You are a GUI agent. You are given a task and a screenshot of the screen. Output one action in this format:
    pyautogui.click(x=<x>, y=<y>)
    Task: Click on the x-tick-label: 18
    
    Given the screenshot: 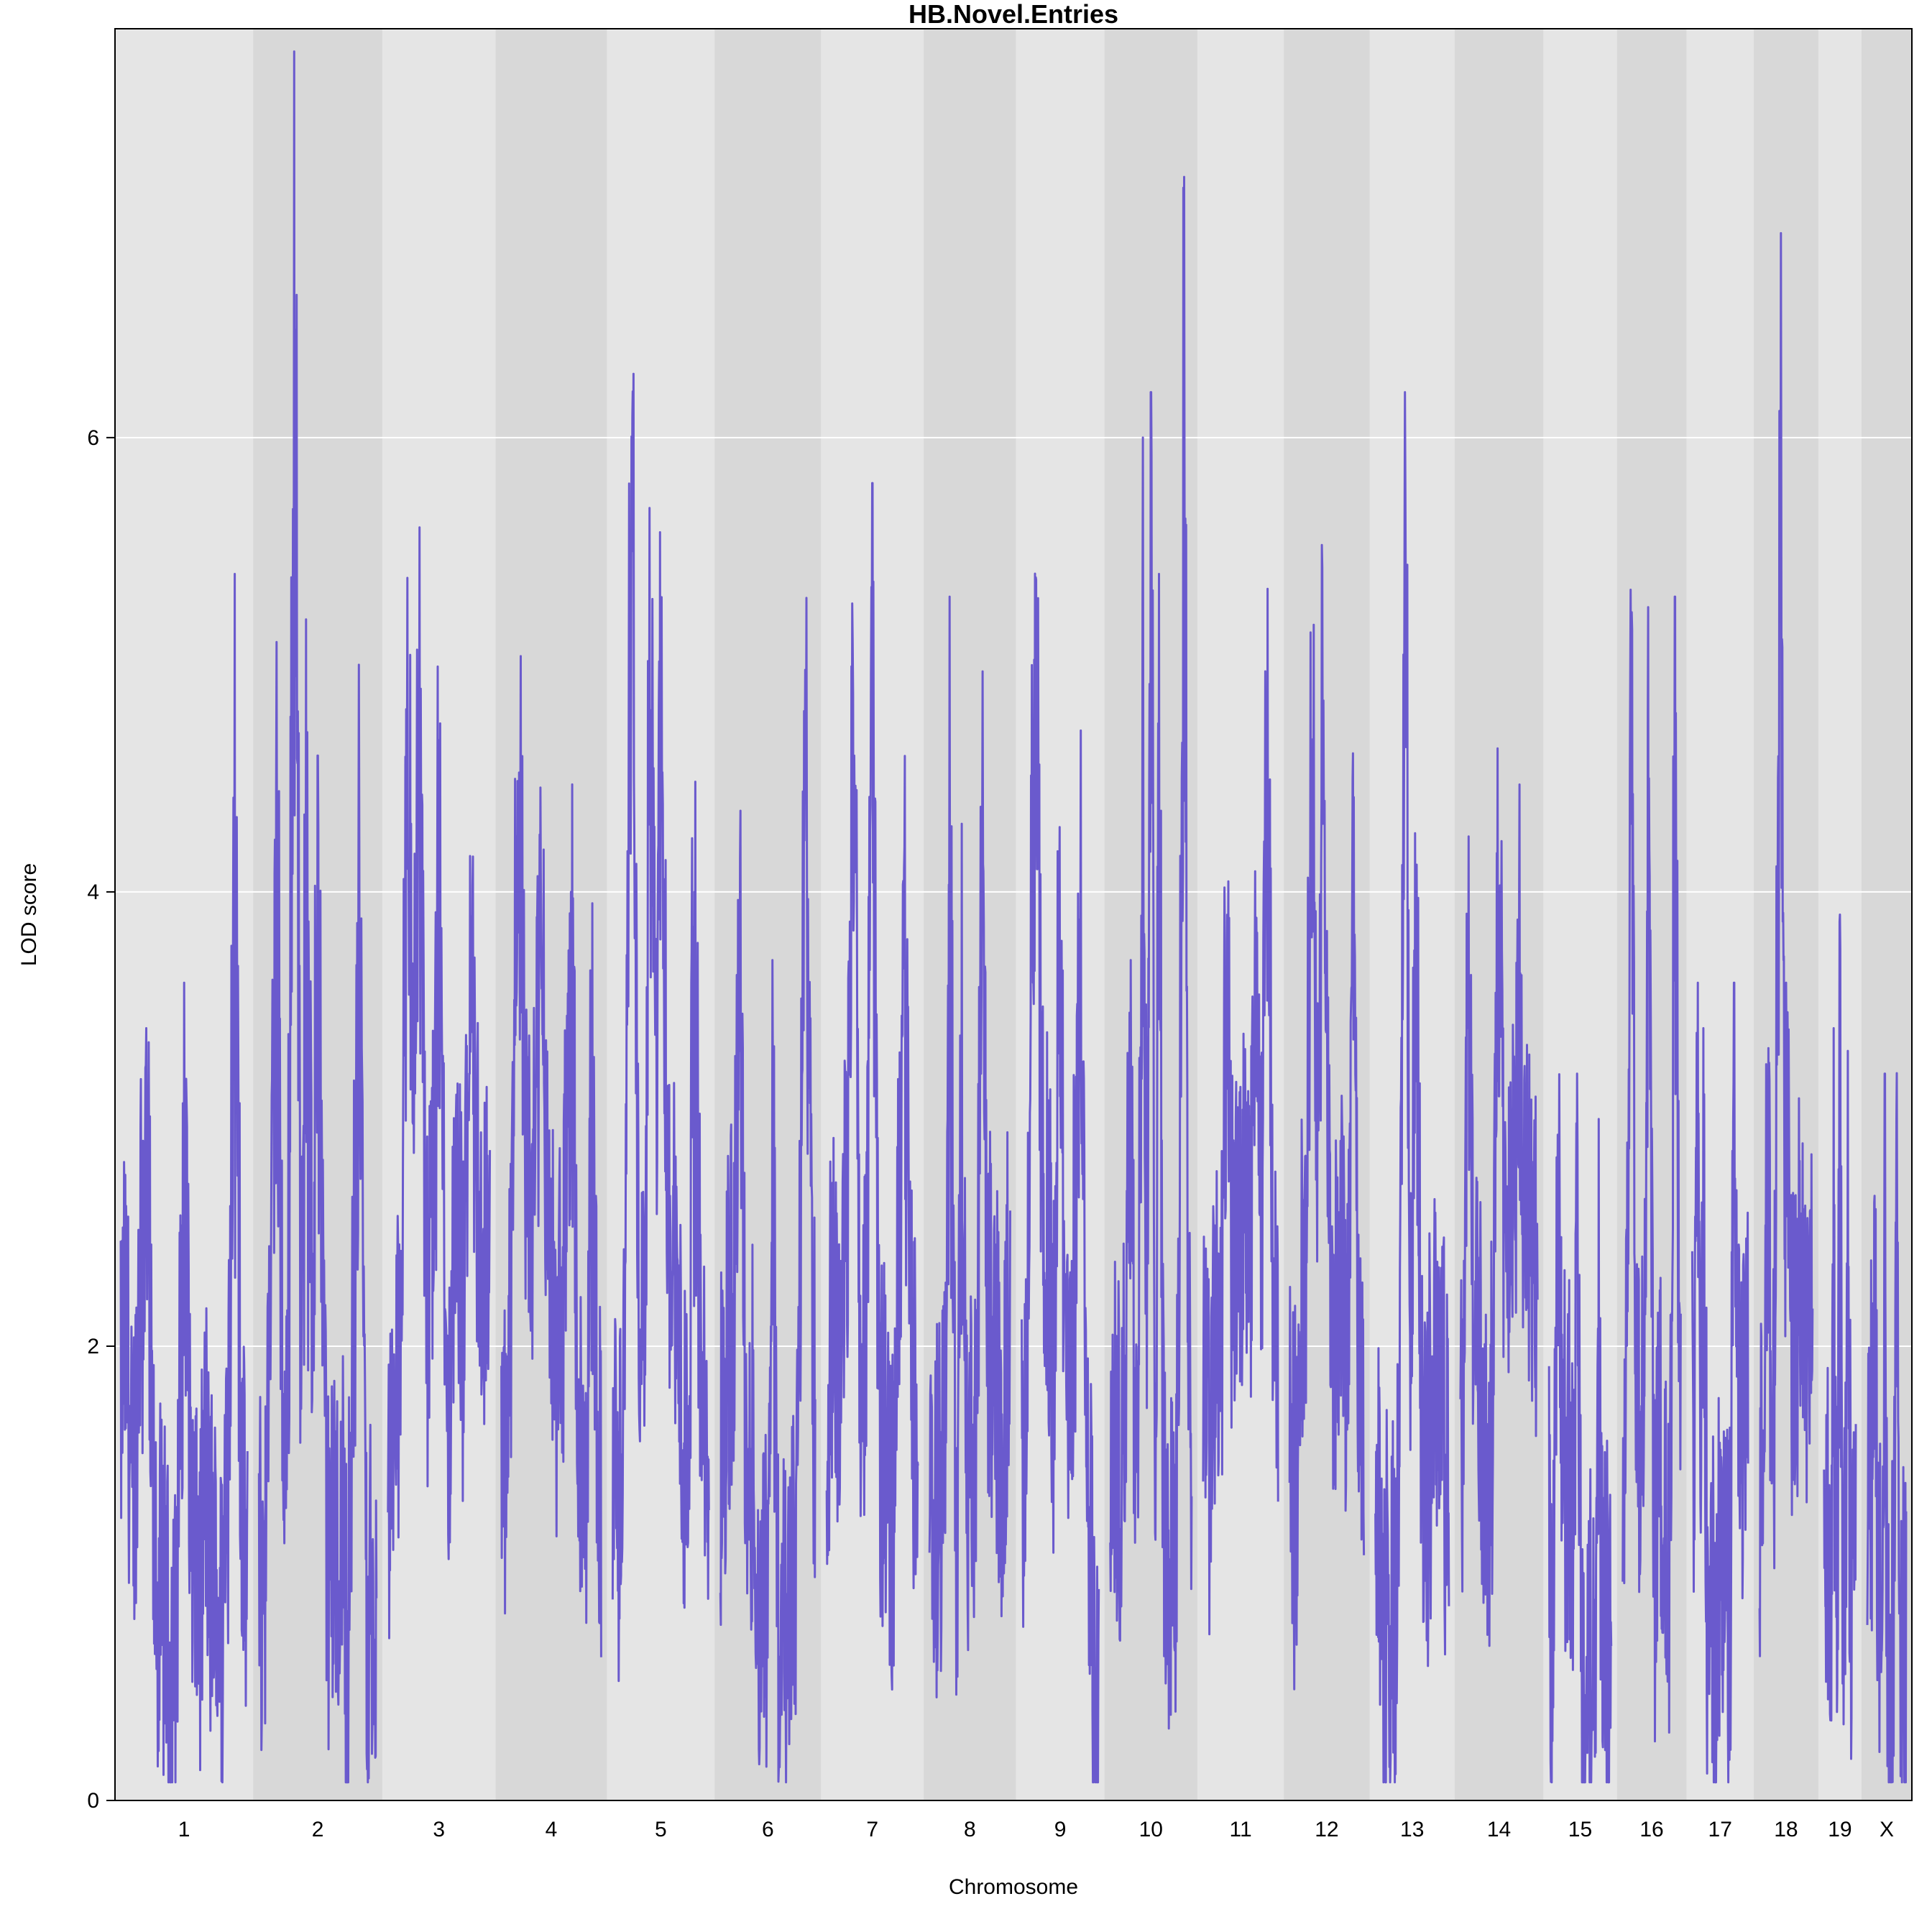 What is the action you would take?
    pyautogui.click(x=1786, y=1829)
    